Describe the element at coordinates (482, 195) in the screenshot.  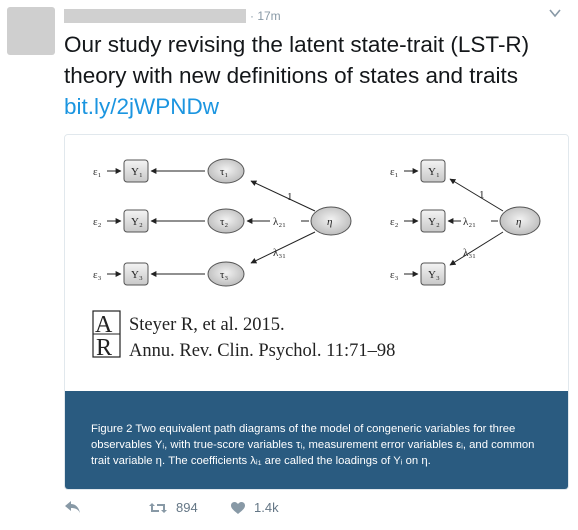
I see `right-coef-1: 1` at that location.